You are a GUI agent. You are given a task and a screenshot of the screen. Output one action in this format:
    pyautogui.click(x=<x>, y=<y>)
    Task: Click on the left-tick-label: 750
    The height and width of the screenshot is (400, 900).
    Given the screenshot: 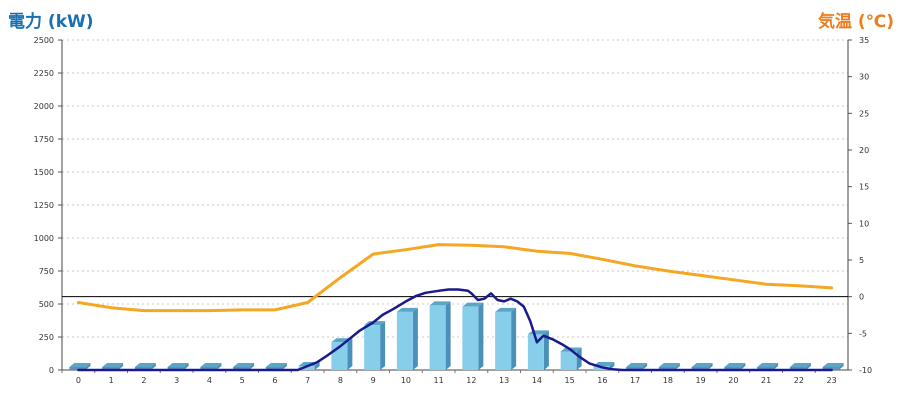 What is the action you would take?
    pyautogui.click(x=46, y=271)
    